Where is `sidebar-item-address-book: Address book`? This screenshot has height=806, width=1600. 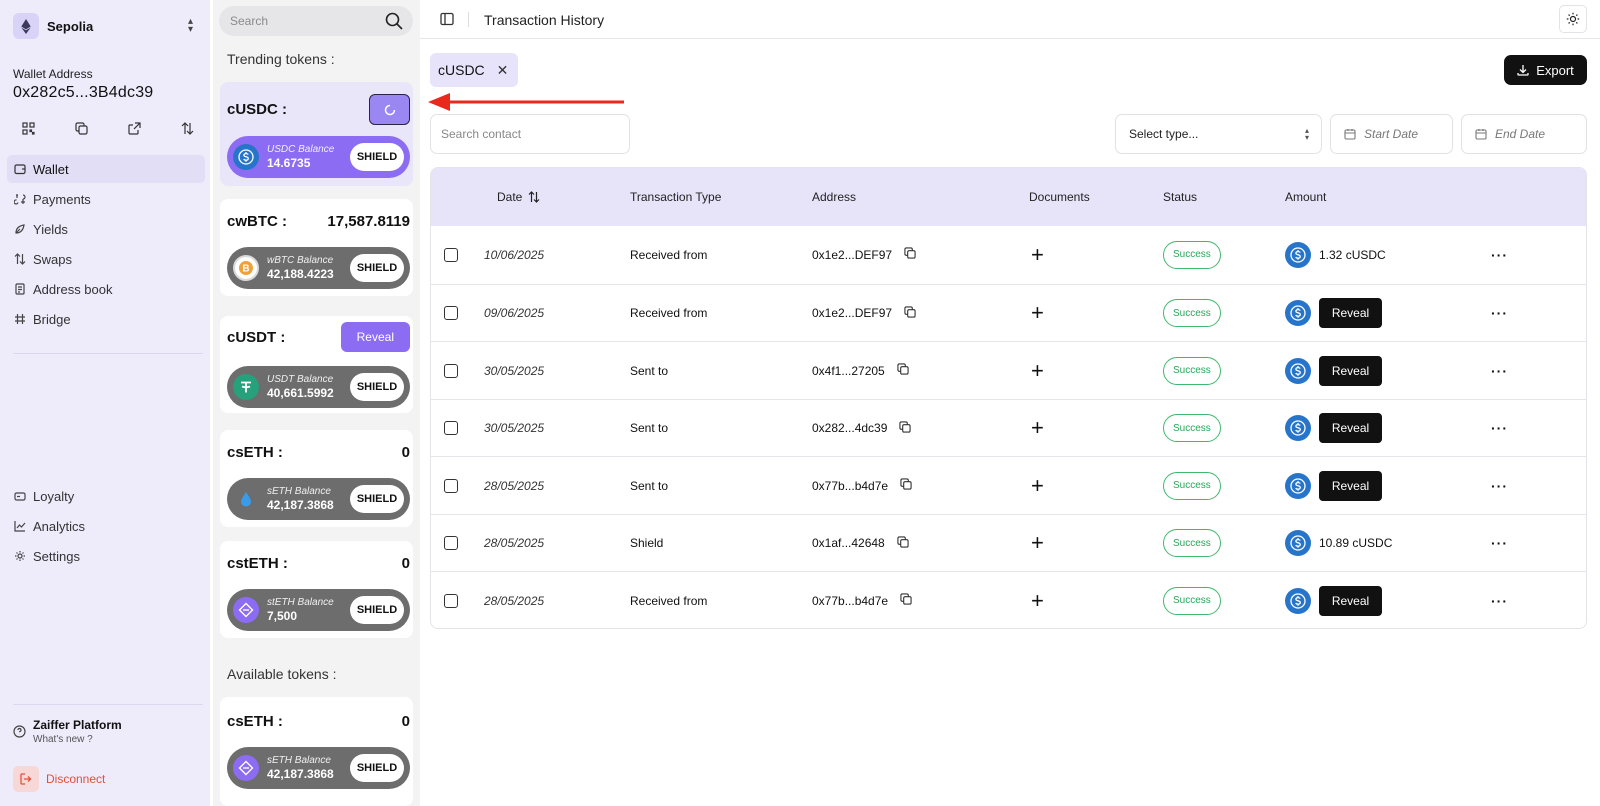 sidebar-item-address-book: Address book is located at coordinates (106, 289).